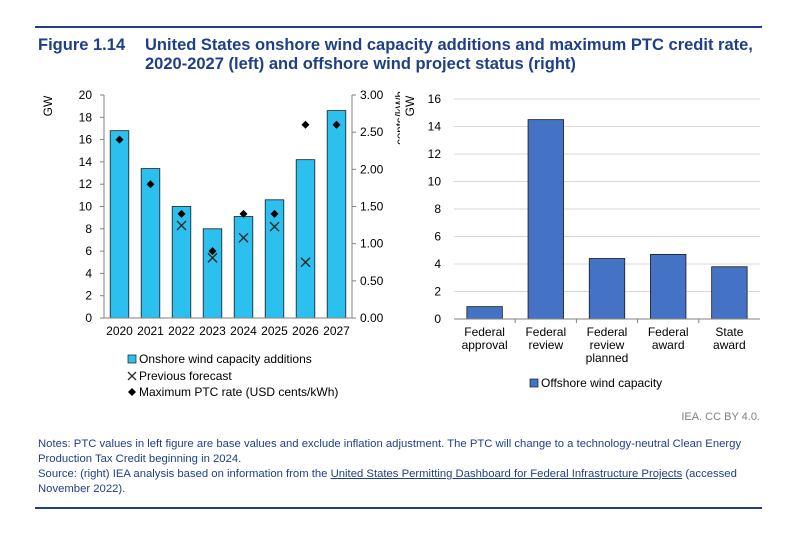 Image resolution: width=800 pixels, height=535 pixels. I want to click on legend-swatch-onshore, so click(132, 359).